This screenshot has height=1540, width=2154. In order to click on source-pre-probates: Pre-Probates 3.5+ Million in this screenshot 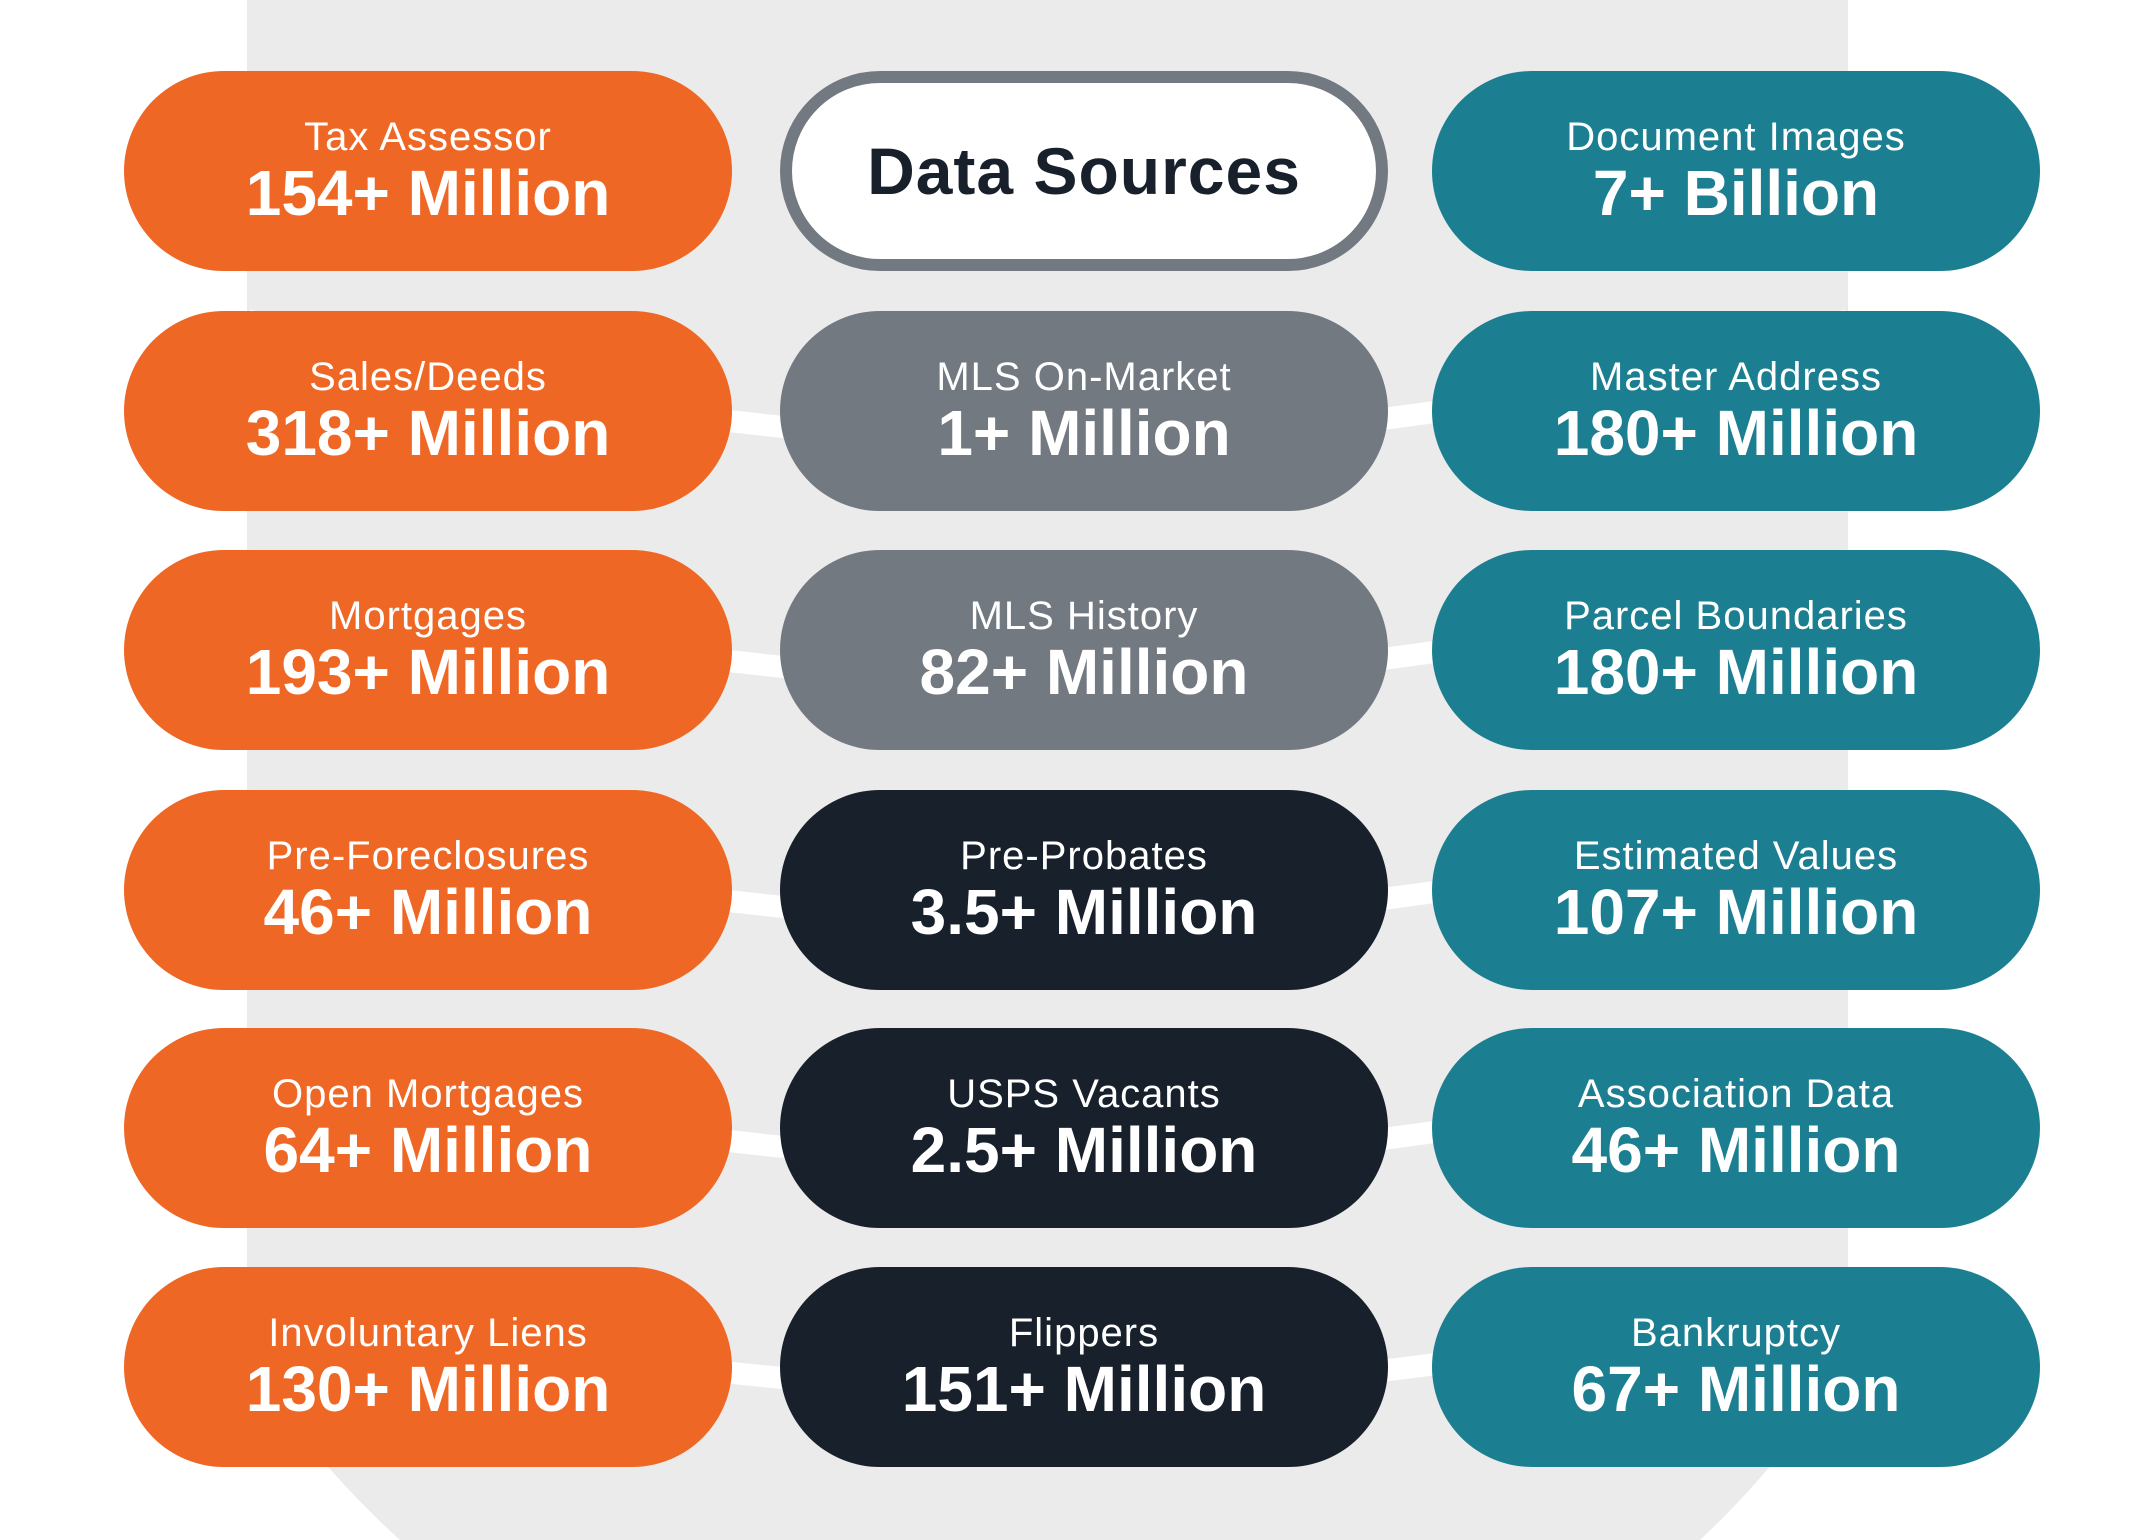, I will do `click(1084, 890)`.